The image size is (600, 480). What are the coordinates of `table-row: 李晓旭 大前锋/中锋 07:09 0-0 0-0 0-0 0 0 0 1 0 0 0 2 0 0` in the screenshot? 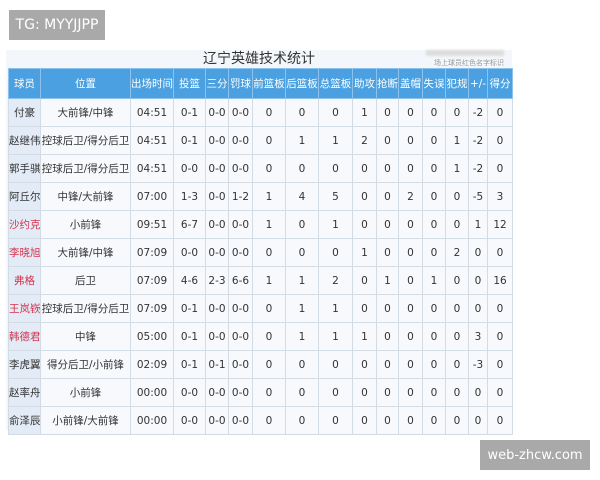 It's located at (260, 252).